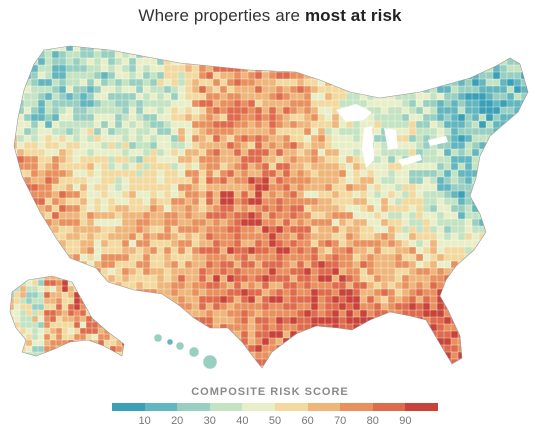 This screenshot has height=431, width=540. Describe the element at coordinates (389, 407) in the screenshot. I see `legend-swatch` at that location.